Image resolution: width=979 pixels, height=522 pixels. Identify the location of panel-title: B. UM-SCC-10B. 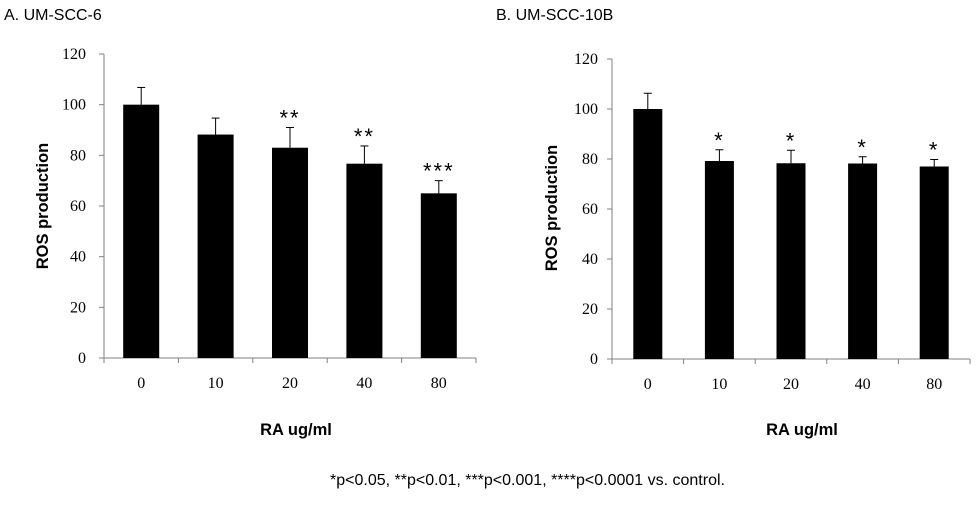
(554, 15).